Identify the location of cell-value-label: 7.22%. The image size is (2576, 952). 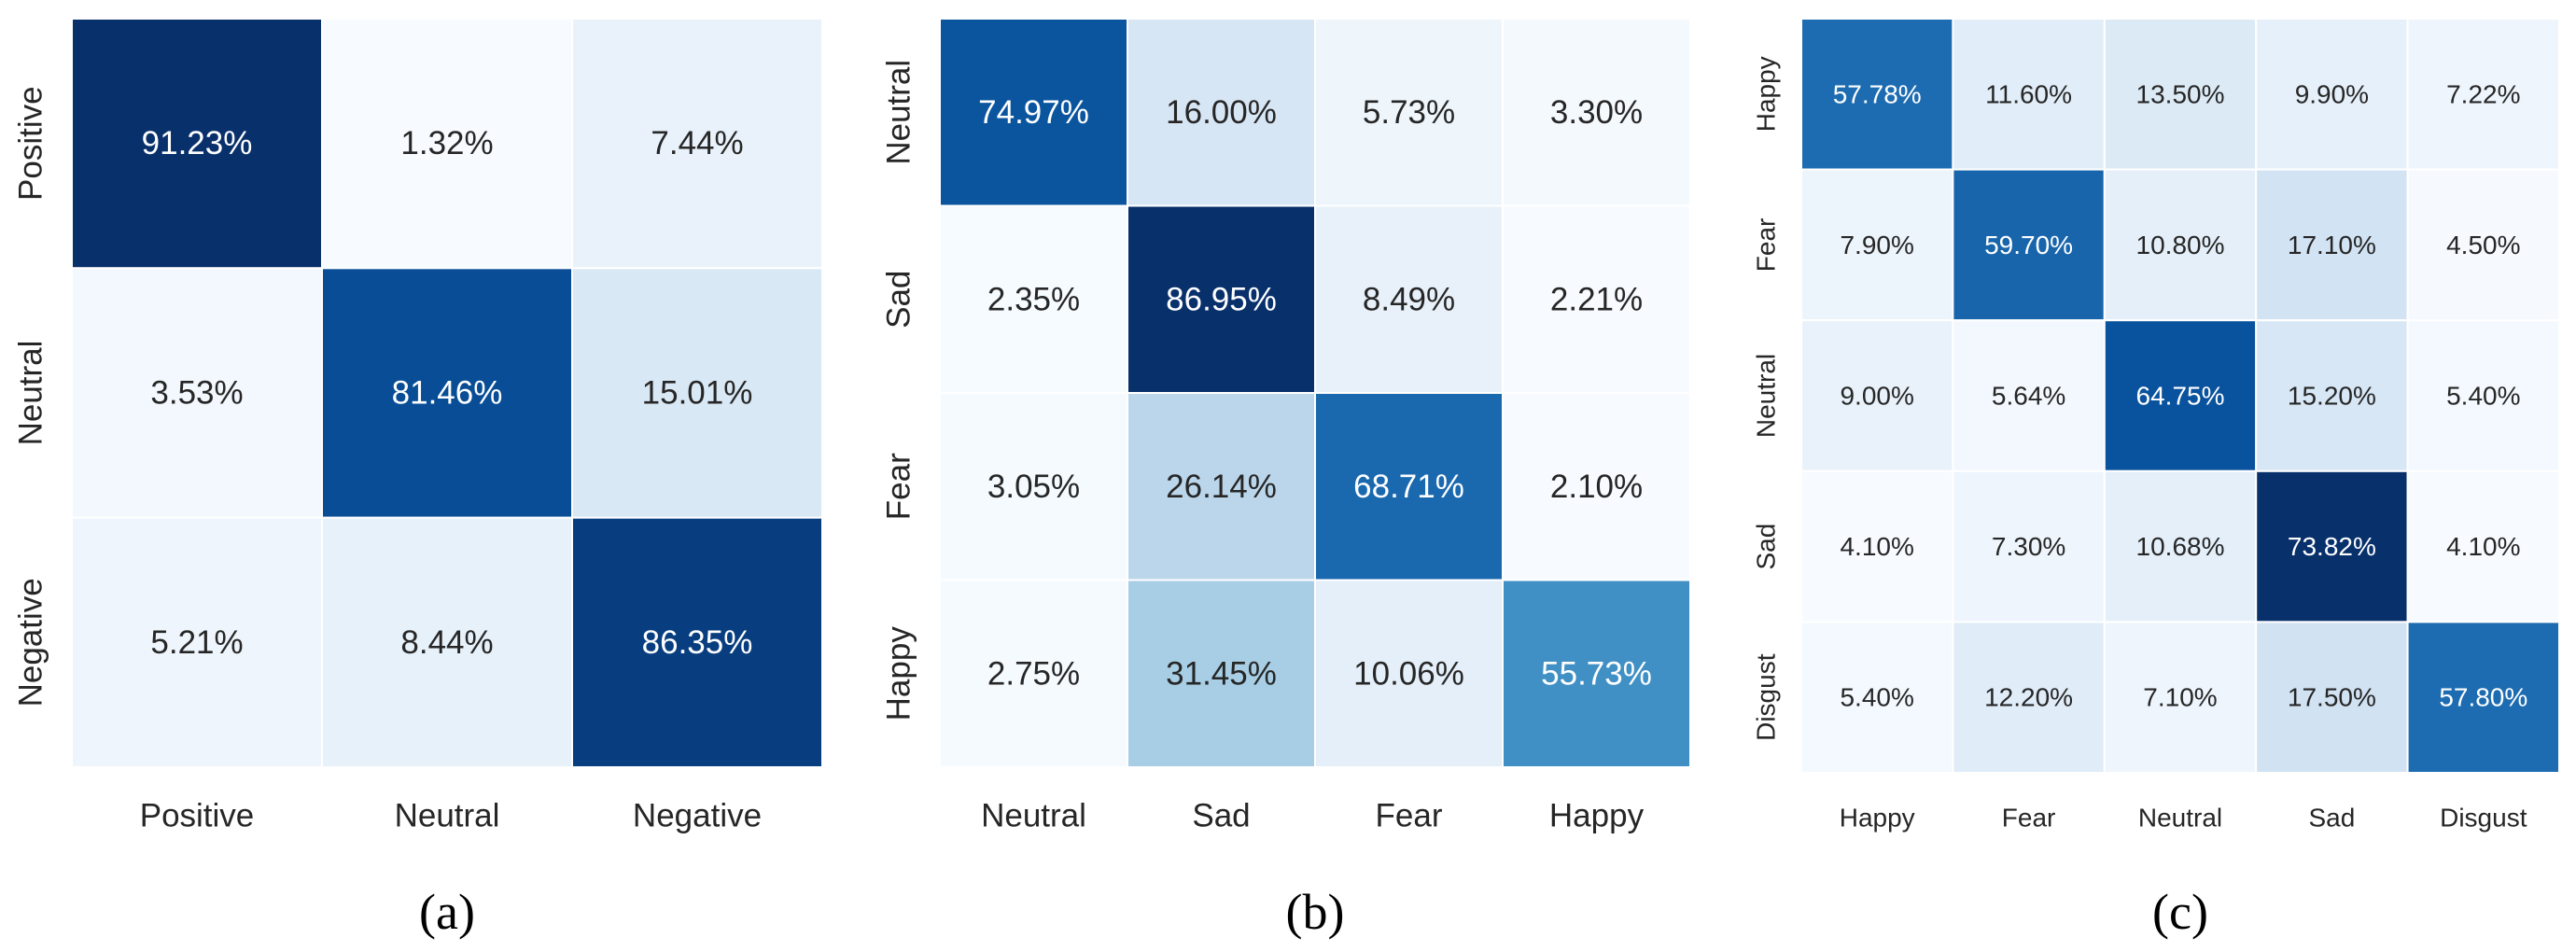
(2483, 93).